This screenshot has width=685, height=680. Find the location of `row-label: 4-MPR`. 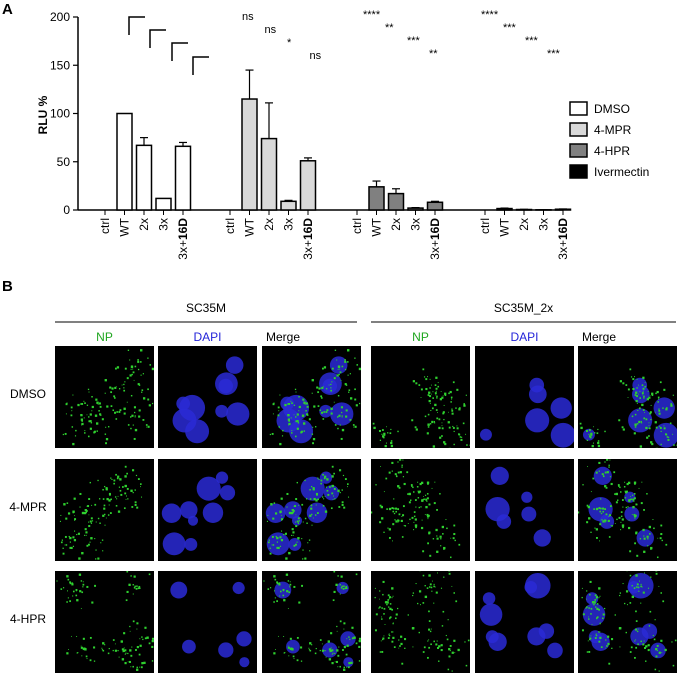

row-label: 4-MPR is located at coordinates (28, 507).